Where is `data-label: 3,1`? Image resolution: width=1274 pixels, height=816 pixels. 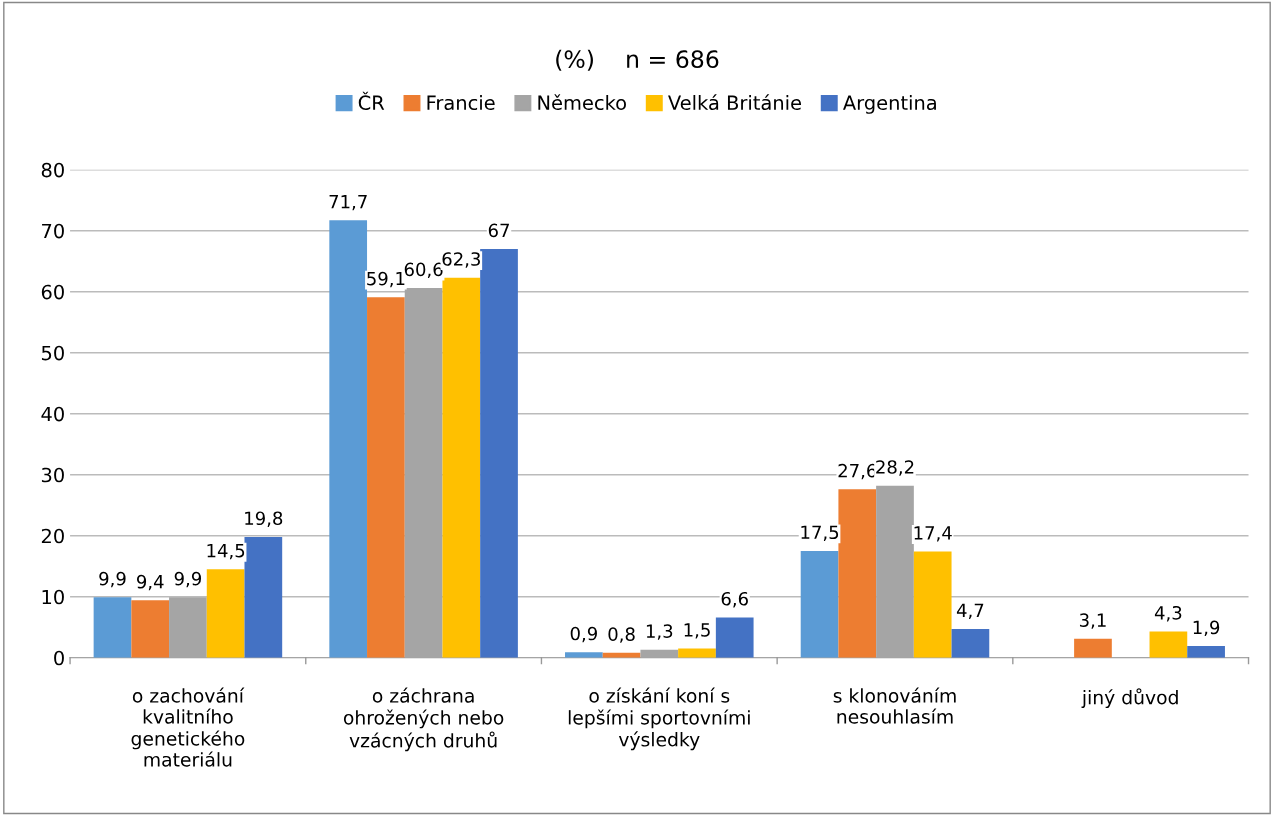
data-label: 3,1 is located at coordinates (1092, 621).